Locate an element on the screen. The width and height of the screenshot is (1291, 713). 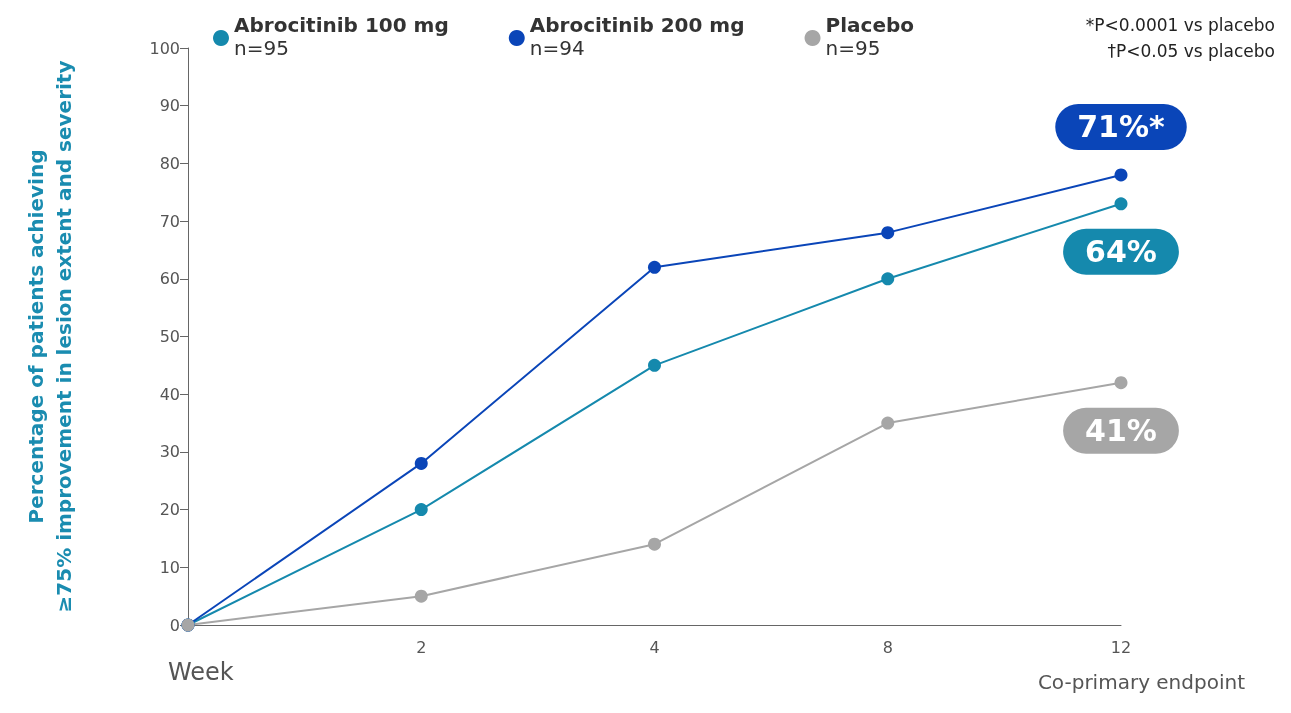
text: Co-primary endpoint is located at coordinates (1141, 682).